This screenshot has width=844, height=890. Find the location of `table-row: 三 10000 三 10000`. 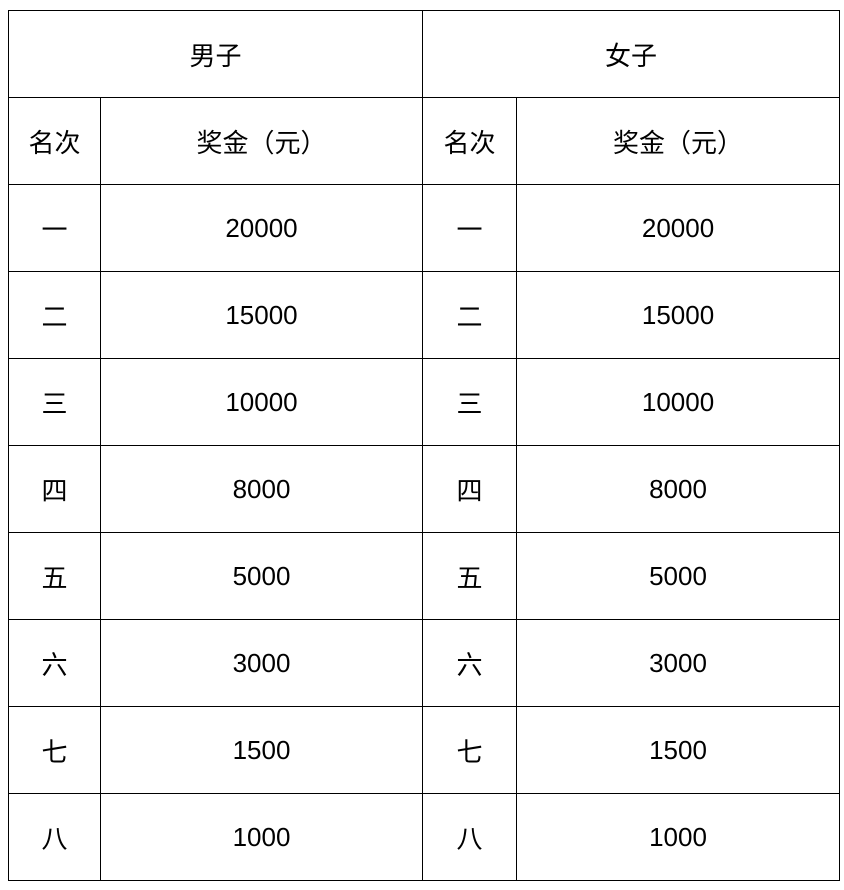

table-row: 三 10000 三 10000 is located at coordinates (424, 402).